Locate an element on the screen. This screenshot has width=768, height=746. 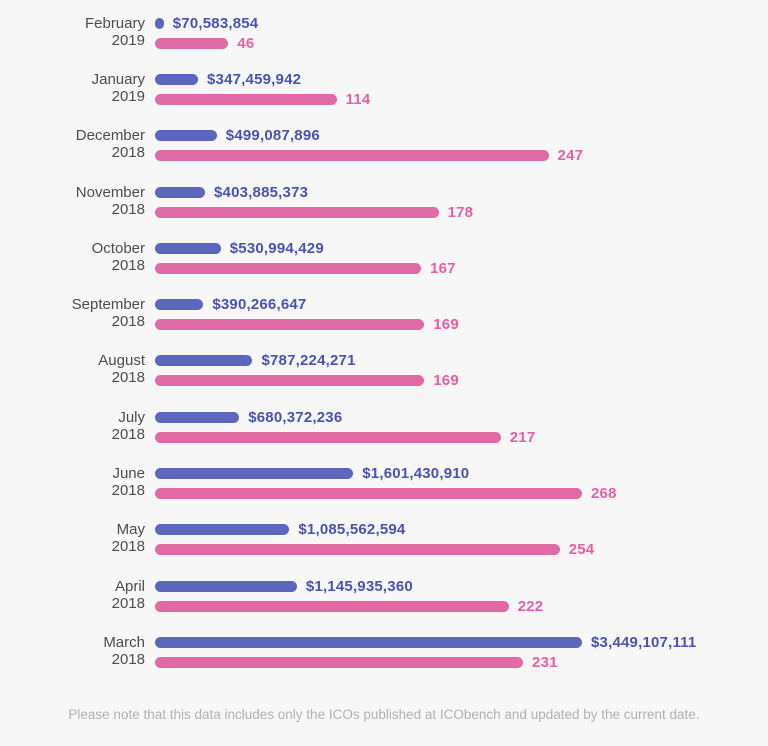
bar-group: $680,372,236 217 is located at coordinates (456, 427).